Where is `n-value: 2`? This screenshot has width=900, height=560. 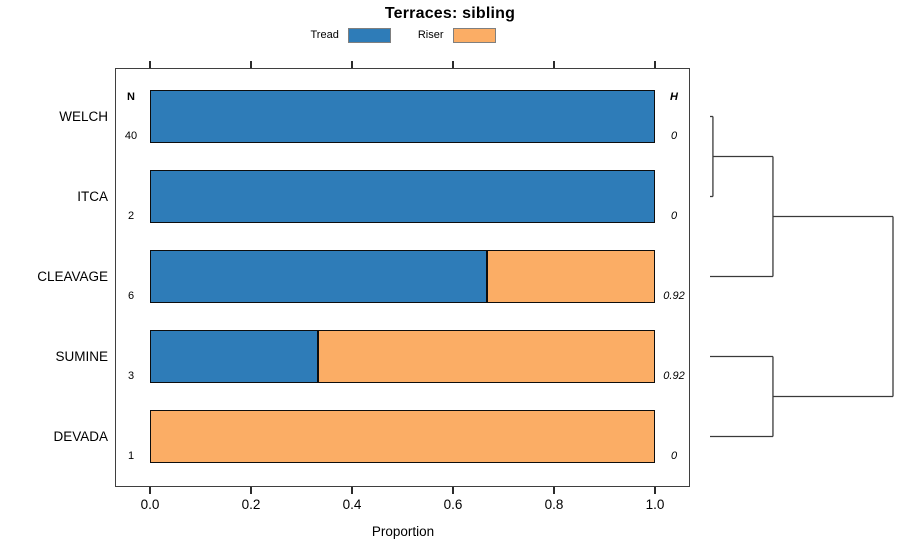 n-value: 2 is located at coordinates (131, 216).